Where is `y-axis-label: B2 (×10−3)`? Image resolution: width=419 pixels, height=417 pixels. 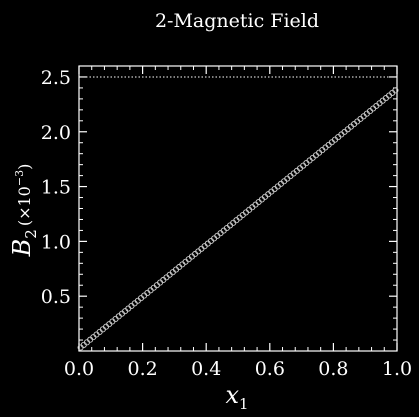 y-axis-label: B2 (×10−3) is located at coordinates (24, 211).